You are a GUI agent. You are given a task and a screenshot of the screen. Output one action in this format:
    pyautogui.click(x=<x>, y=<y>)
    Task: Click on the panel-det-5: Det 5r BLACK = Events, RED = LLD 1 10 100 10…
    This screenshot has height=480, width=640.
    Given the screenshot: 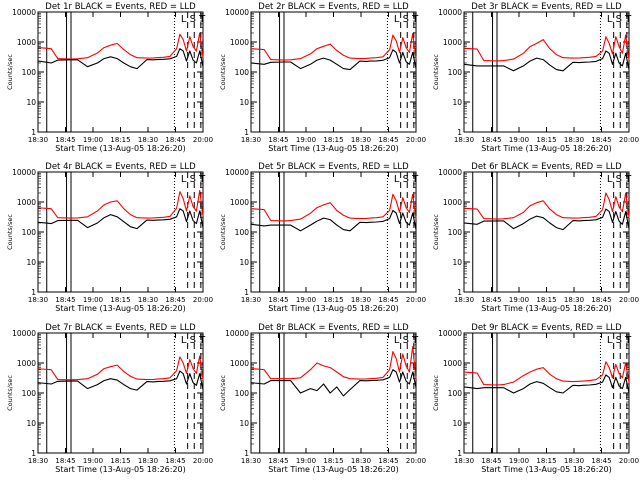 What is the action you would take?
    pyautogui.click(x=322, y=237)
    